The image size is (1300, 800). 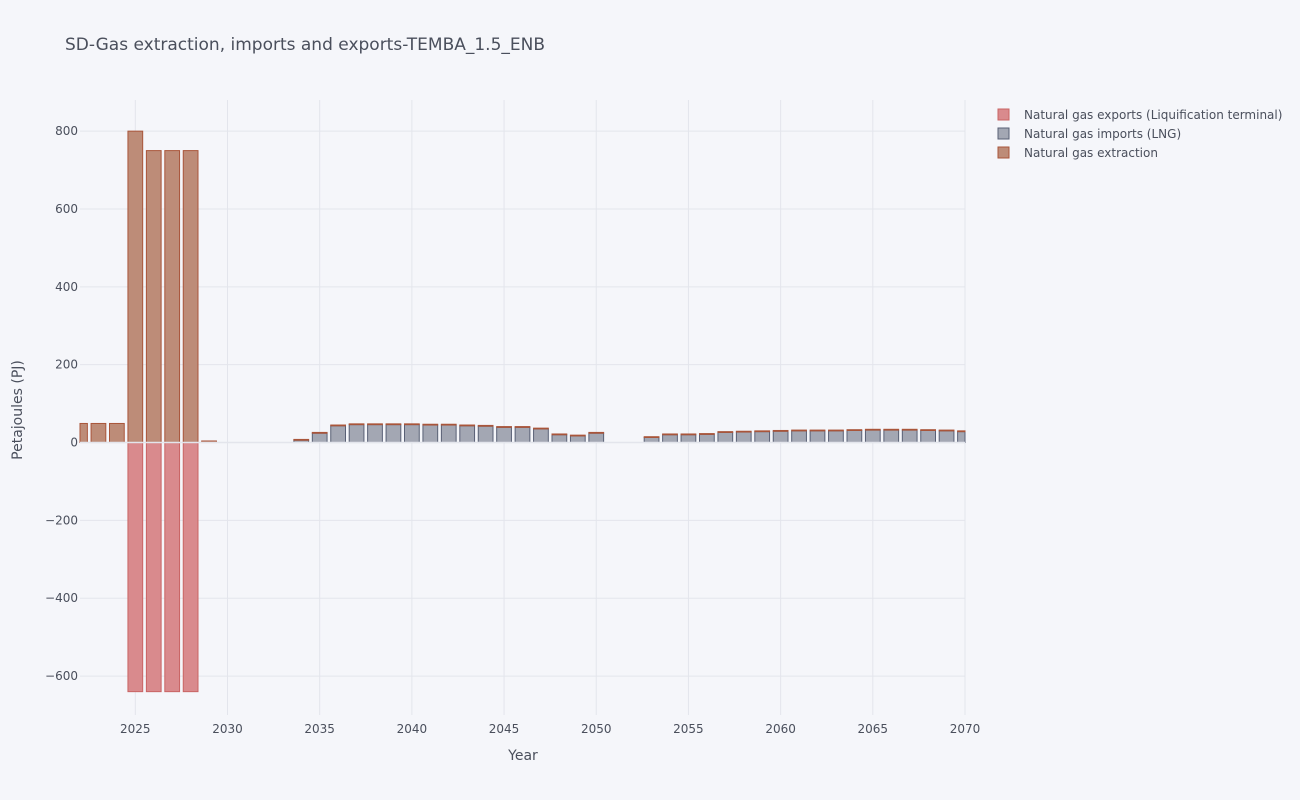 I want to click on x-tick-label: 2030, so click(x=227, y=729).